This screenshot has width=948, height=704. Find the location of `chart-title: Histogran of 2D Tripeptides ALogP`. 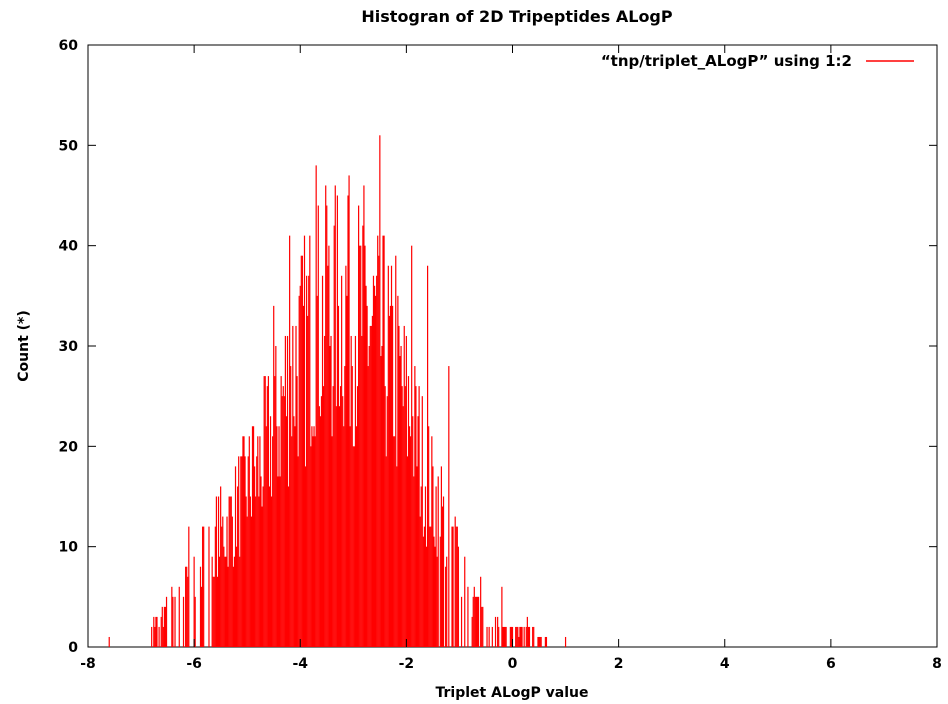

chart-title: Histogran of 2D Tripeptides ALogP is located at coordinates (516, 16).